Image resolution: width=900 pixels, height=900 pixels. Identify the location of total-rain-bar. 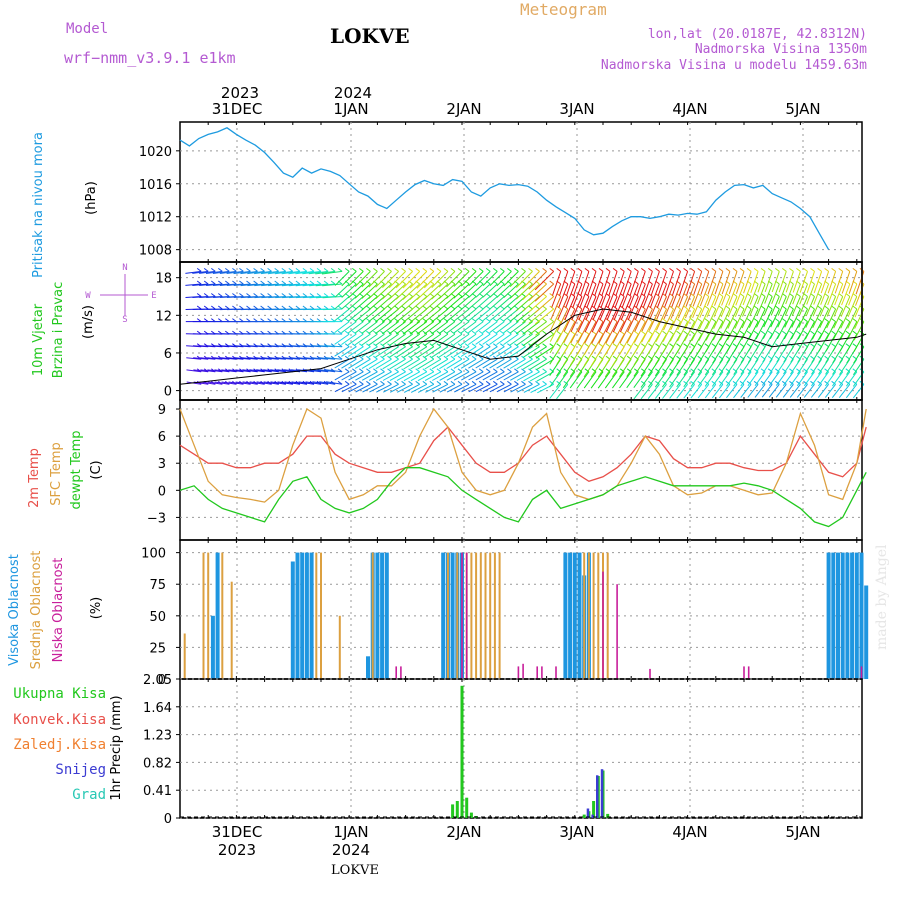
(594, 809).